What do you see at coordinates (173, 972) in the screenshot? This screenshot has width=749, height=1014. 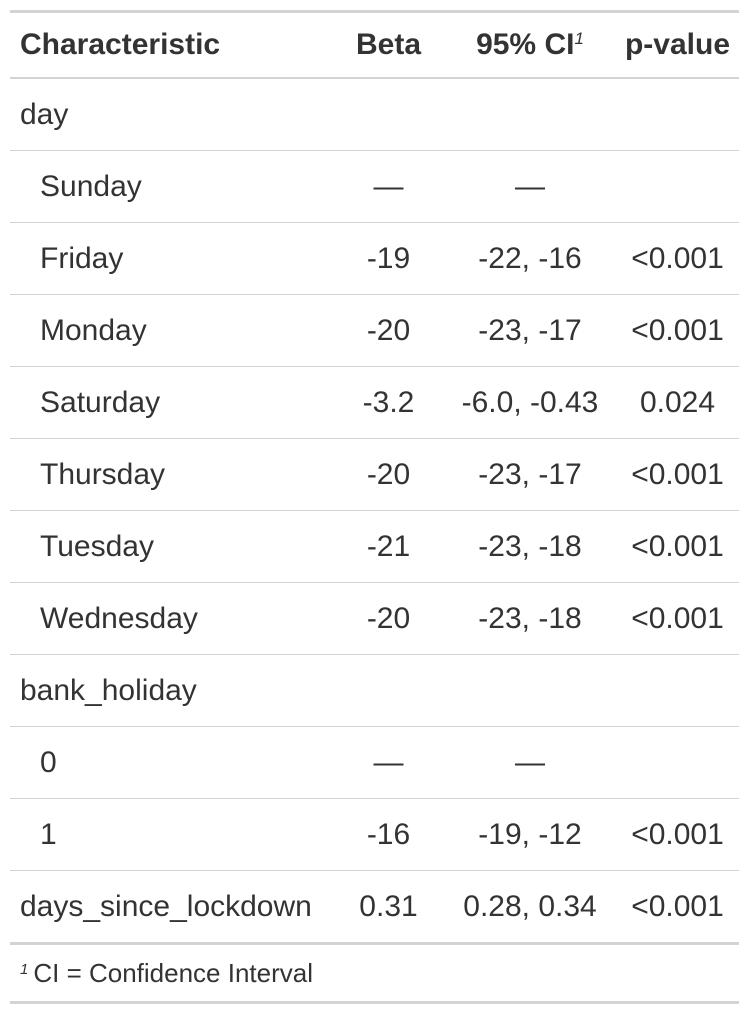 I see `footnote-text: CI = Confidence Interval` at bounding box center [173, 972].